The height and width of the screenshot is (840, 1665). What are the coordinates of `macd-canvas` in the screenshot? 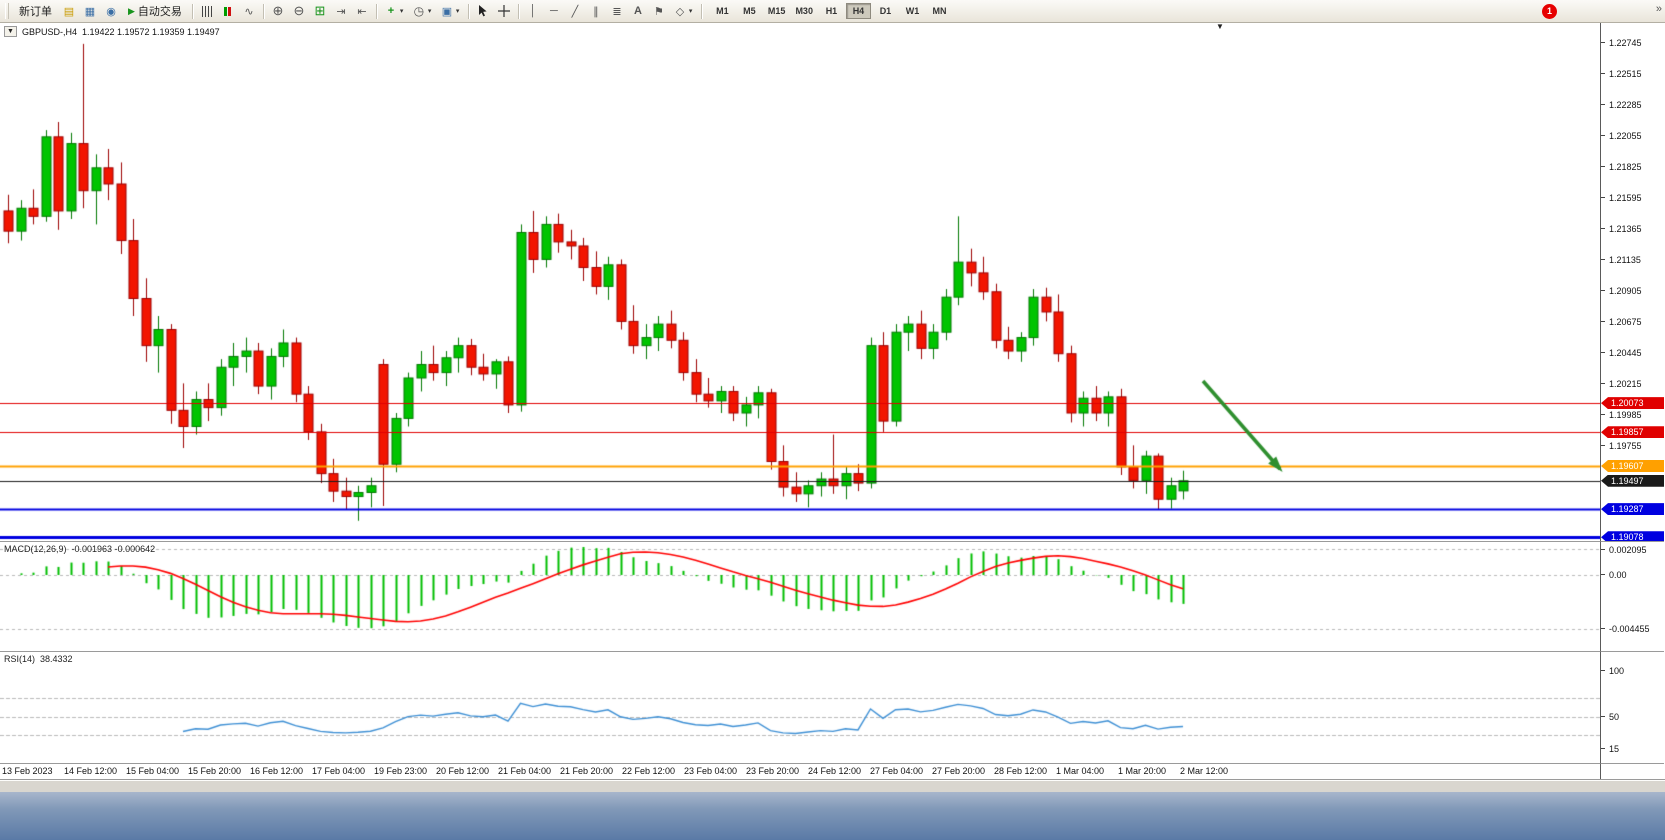 It's located at (800, 596).